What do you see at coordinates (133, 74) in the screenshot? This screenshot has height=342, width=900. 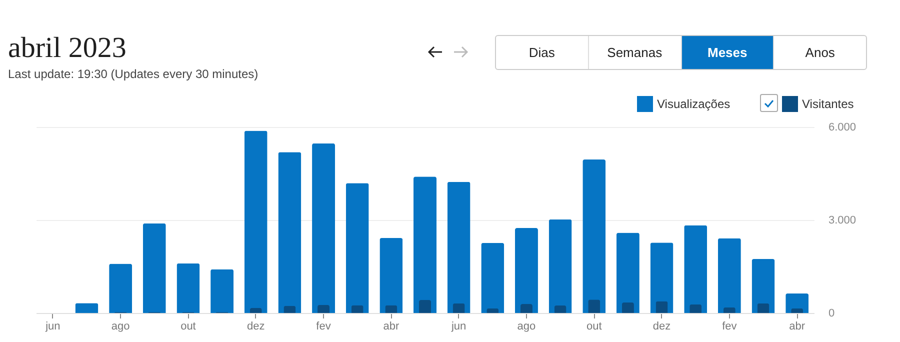 I see `chart-subtitle: Last update: 19:30 (Updates every 30 minutes)` at bounding box center [133, 74].